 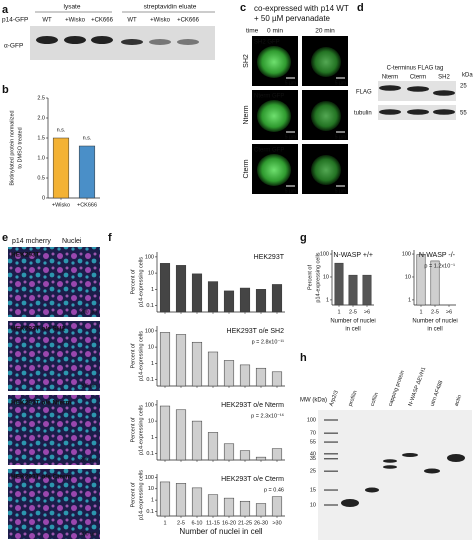 I want to click on chart-title: N-WASP -/-, so click(x=437, y=255).